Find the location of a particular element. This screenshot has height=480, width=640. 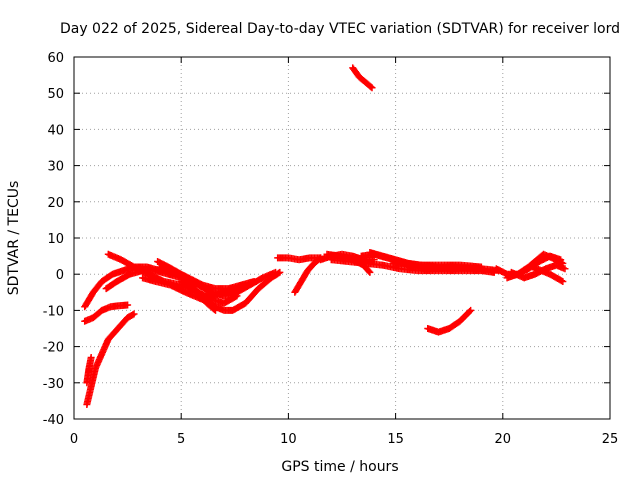

y-tick-label: -10 is located at coordinates (53, 311).